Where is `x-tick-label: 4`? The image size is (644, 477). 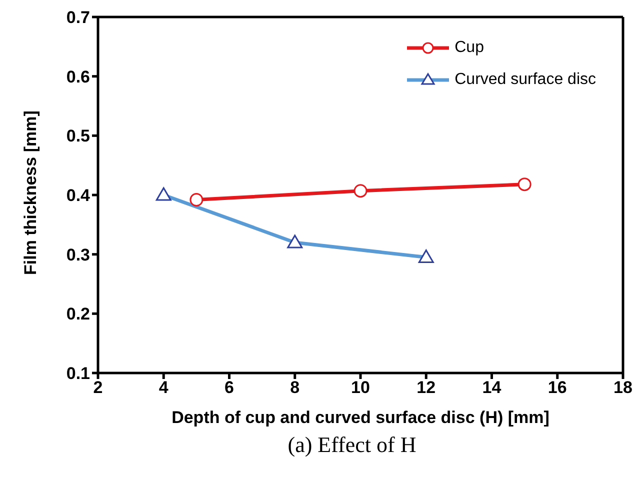
x-tick-label: 4 is located at coordinates (163, 388).